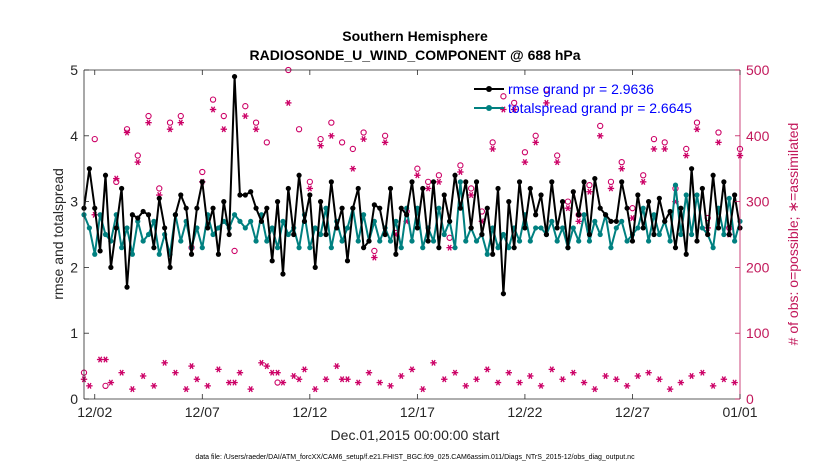 Image resolution: width=830 pixels, height=470 pixels. I want to click on y-tick-label-left: 4, so click(74, 136).